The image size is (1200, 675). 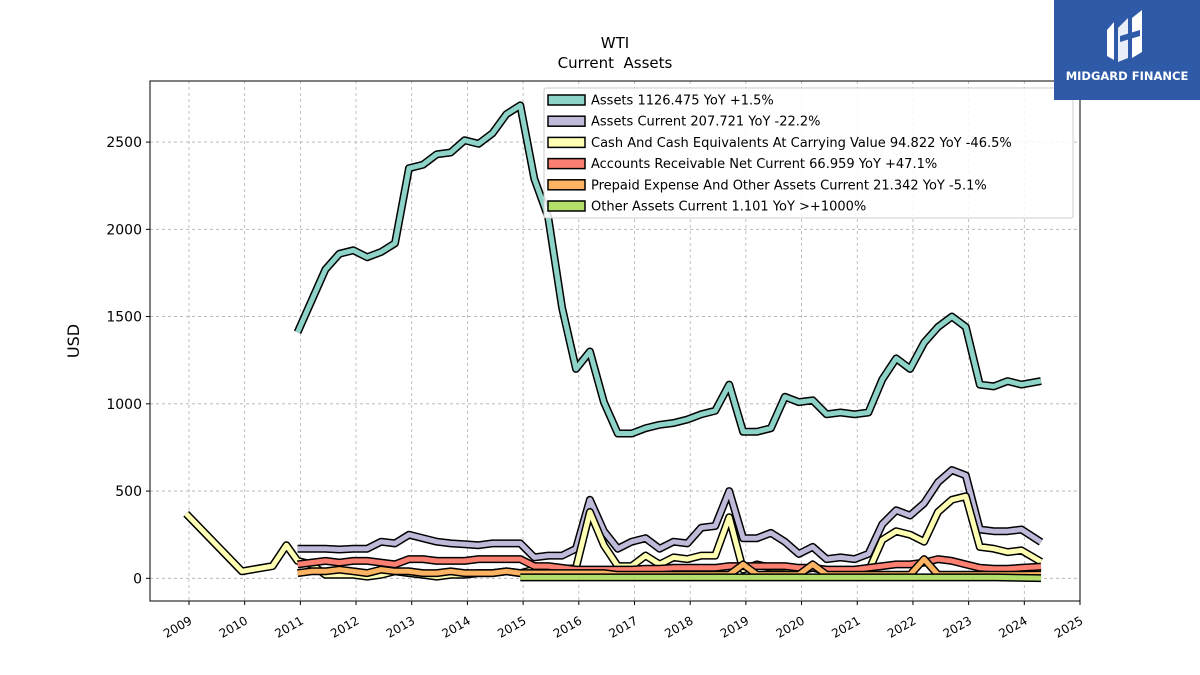 What do you see at coordinates (124, 143) in the screenshot?
I see `y-tick-label: 2500` at bounding box center [124, 143].